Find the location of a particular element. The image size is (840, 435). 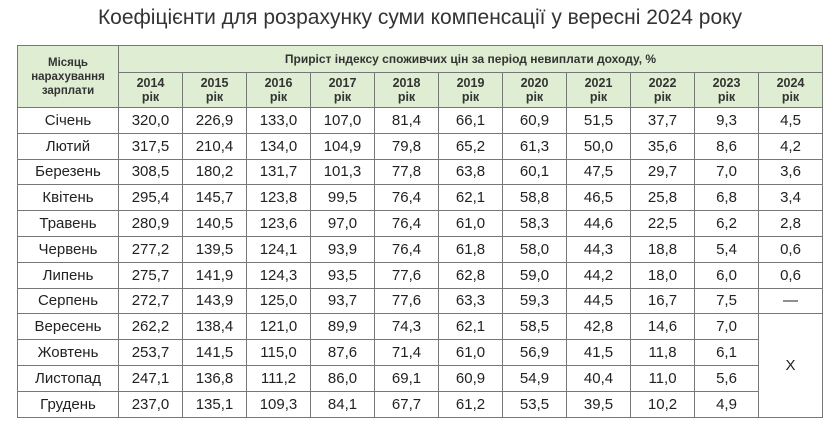

value-cell: 295,4 is located at coordinates (150, 198).